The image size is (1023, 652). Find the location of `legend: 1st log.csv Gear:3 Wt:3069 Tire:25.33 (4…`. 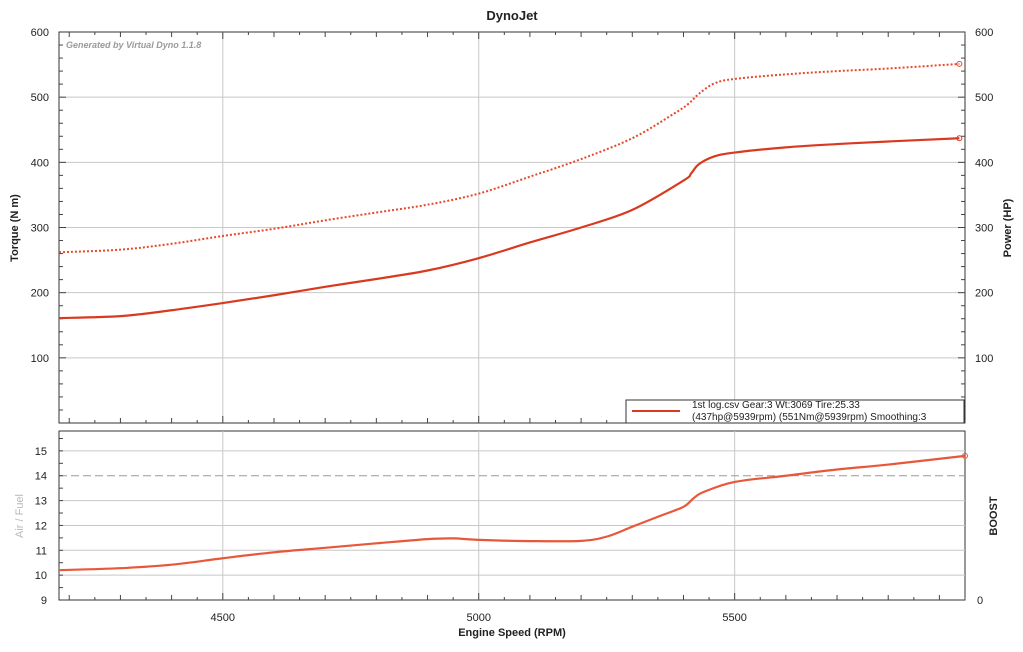

legend: 1st log.csv Gear:3 Wt:3069 Tire:25.33 (4… is located at coordinates (795, 411).